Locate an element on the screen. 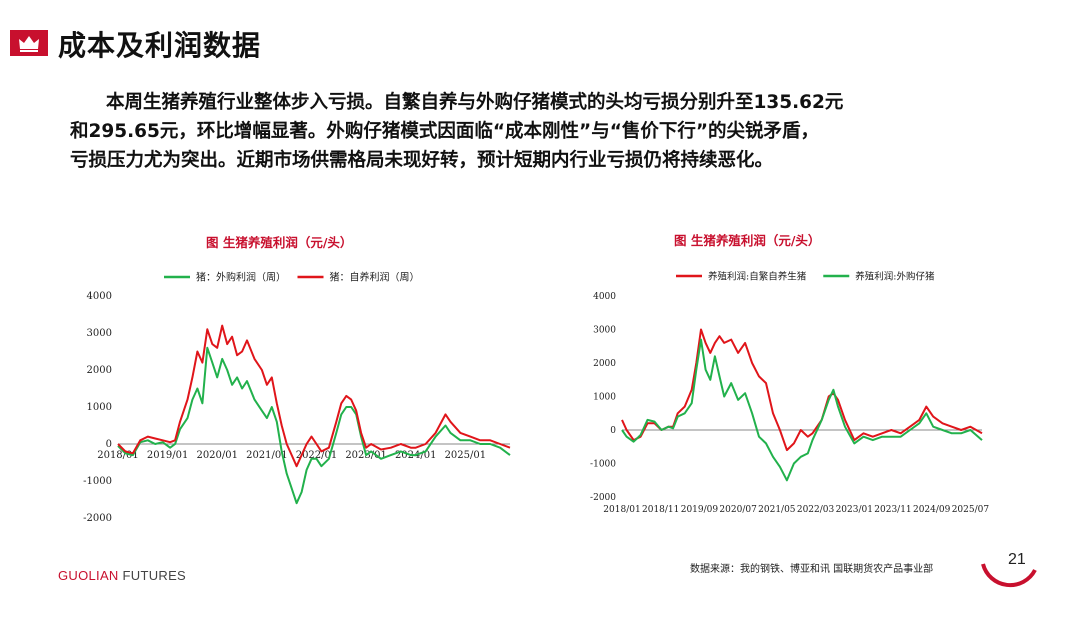 The width and height of the screenshot is (1080, 627). x-tick-label: 2024/09 is located at coordinates (932, 510).